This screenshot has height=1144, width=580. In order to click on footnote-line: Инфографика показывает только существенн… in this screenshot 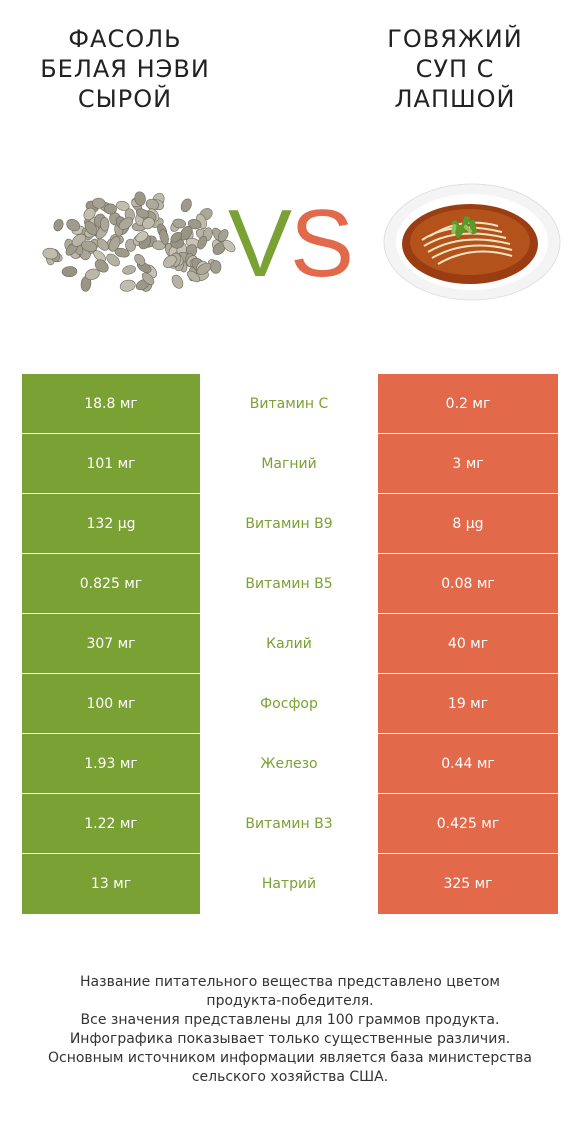, I will do `click(290, 1039)`.